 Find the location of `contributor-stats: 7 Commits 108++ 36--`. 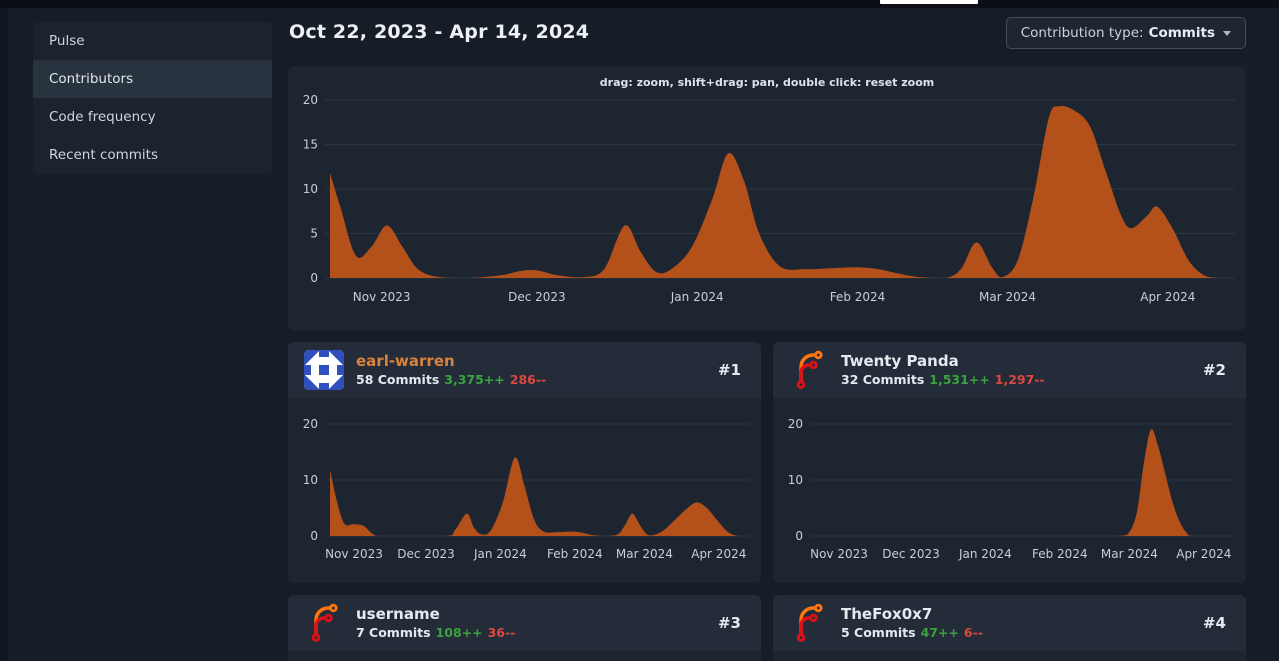

contributor-stats: 7 Commits 108++ 36-- is located at coordinates (531, 632).